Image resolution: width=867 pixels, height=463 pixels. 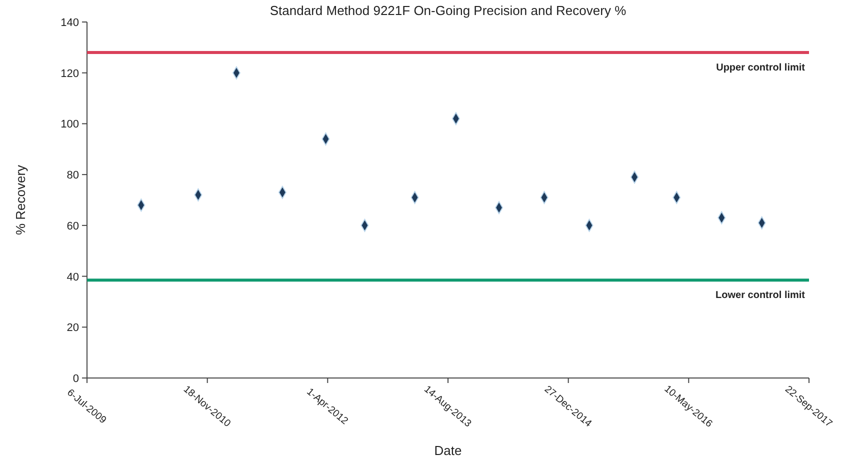 What do you see at coordinates (448, 10) in the screenshot?
I see `chart-title: Standard Method 9221F On-Going Precision and Recovery %` at bounding box center [448, 10].